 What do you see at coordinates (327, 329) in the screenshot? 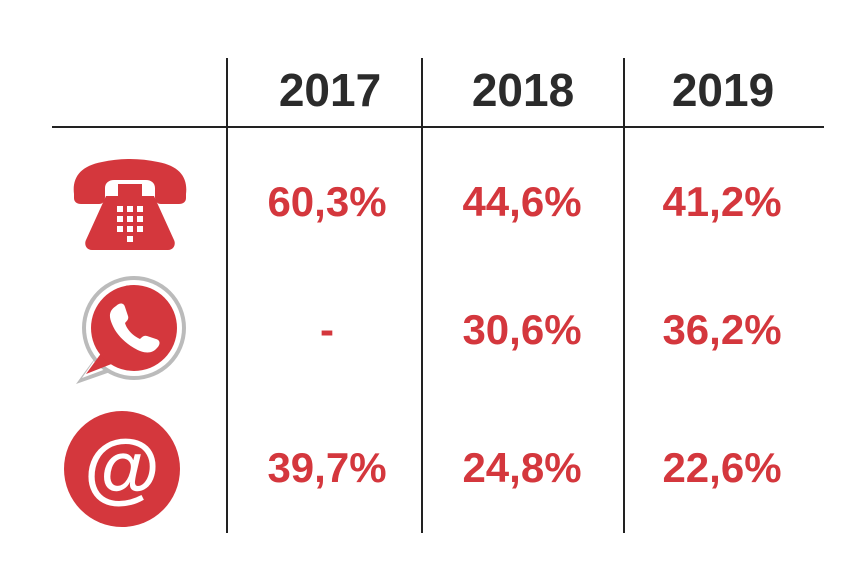
I see `cell-whatsapp-2017: -` at bounding box center [327, 329].